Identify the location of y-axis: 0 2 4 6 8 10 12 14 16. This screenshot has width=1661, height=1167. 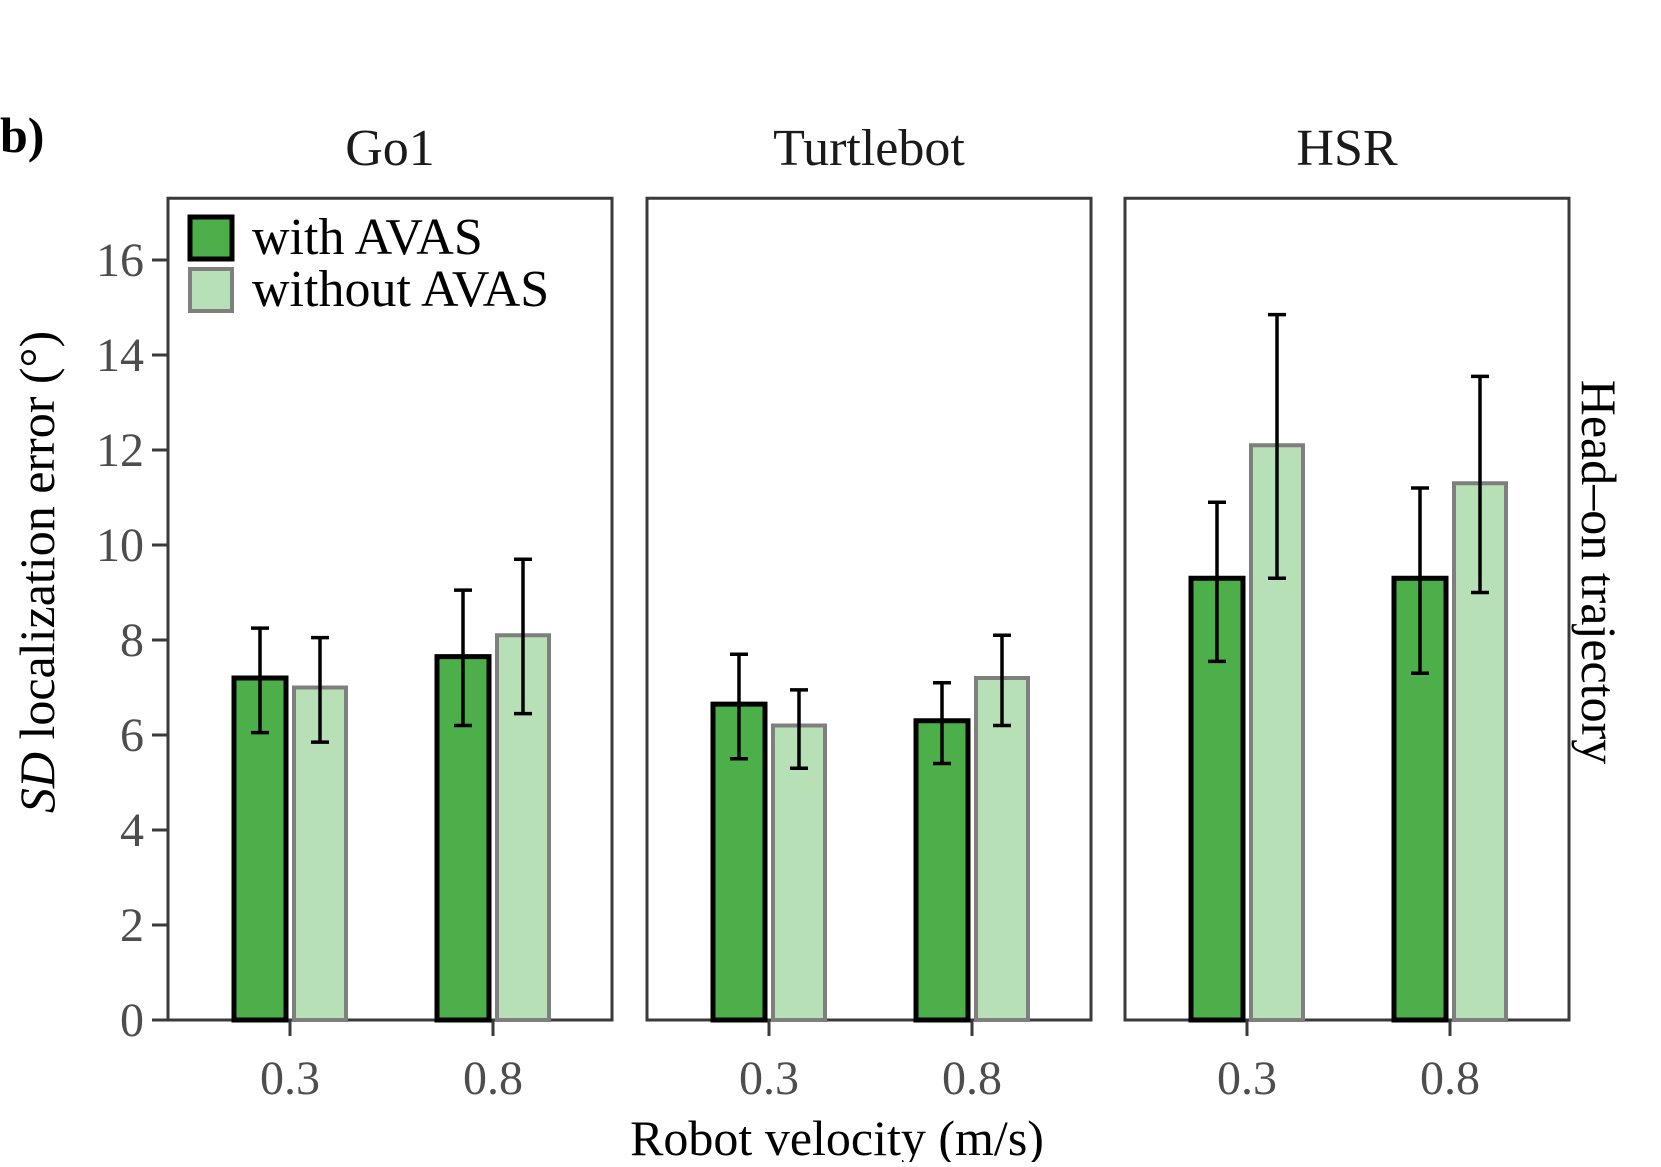
(132, 640).